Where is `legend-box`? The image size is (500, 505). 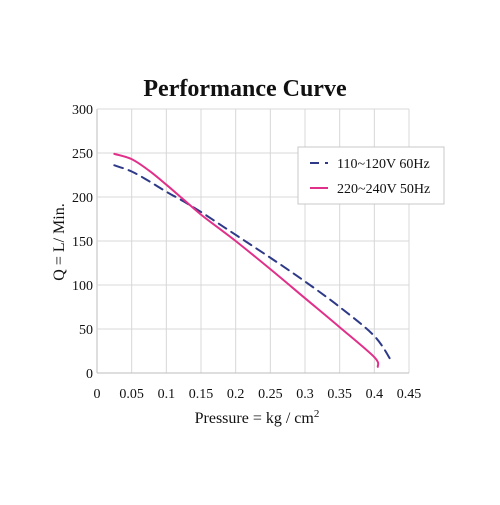 legend-box is located at coordinates (371, 175).